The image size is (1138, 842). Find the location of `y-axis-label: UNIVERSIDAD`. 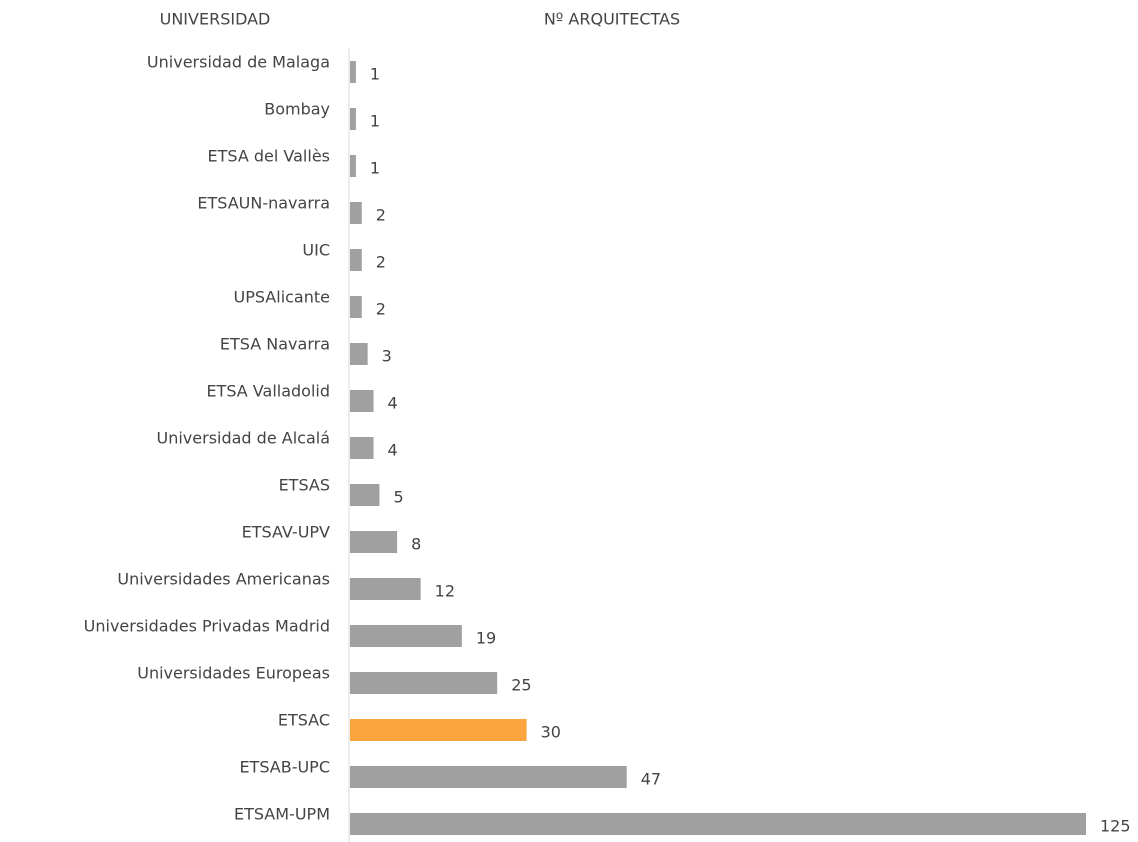

y-axis-label: UNIVERSIDAD is located at coordinates (215, 19).